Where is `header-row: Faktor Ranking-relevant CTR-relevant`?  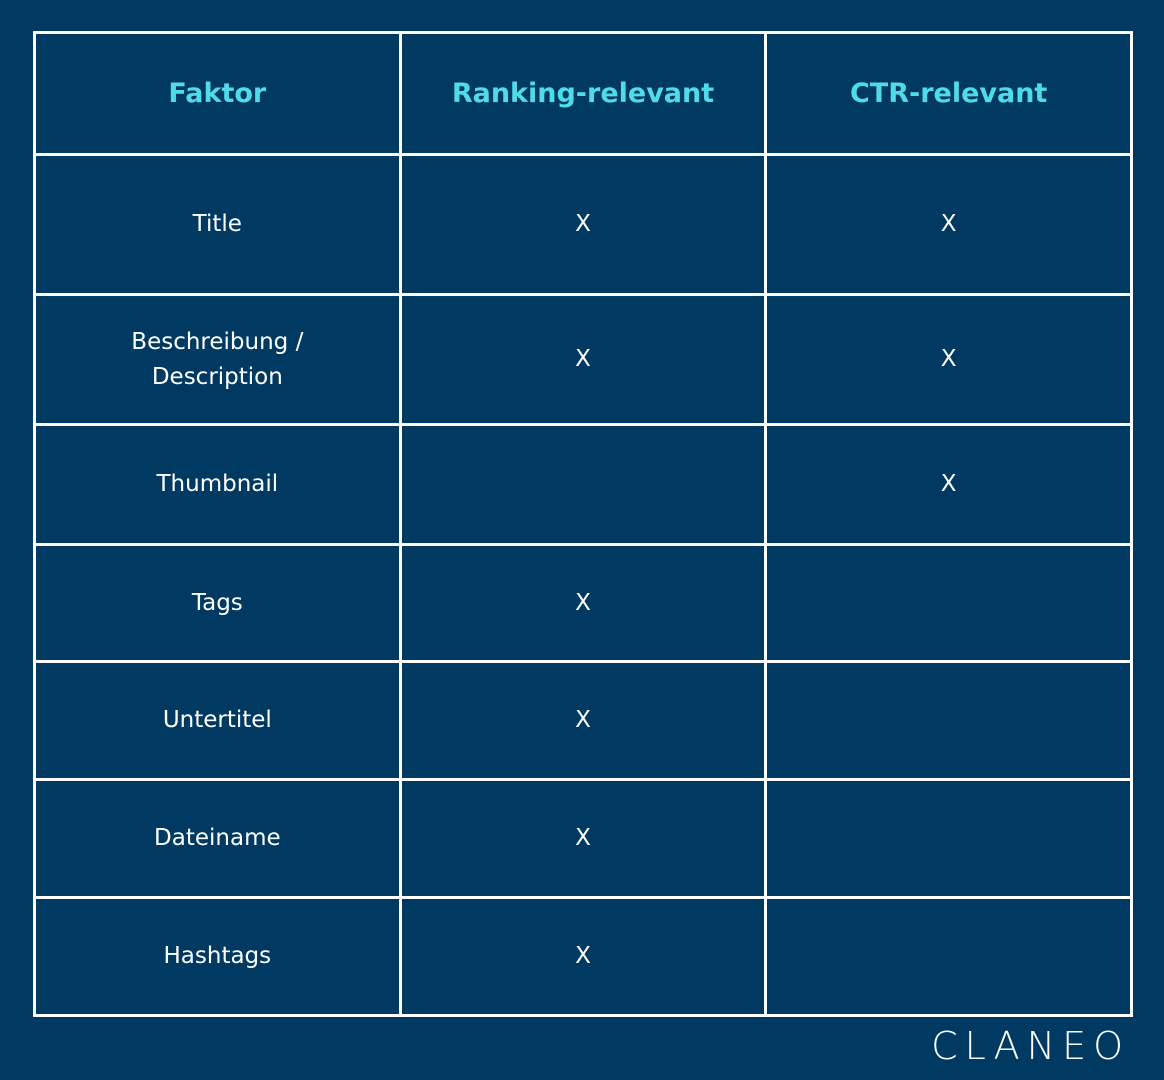 header-row: Faktor Ranking-relevant CTR-relevant is located at coordinates (583, 93).